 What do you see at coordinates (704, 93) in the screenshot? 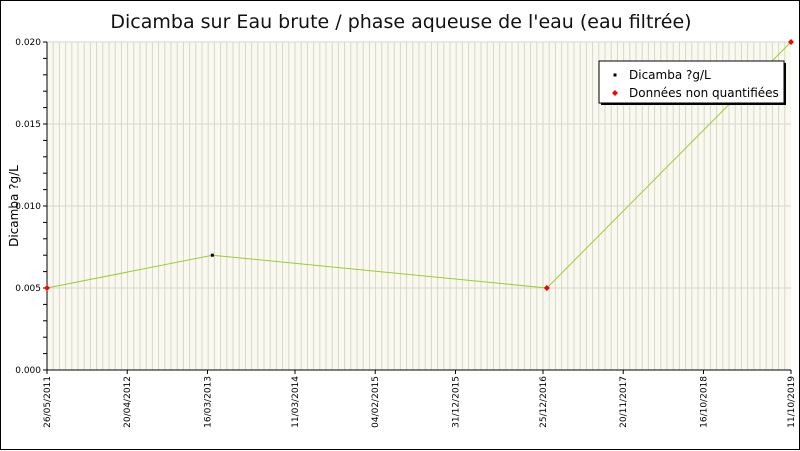
I see `legend-label: Données non quantifiées` at bounding box center [704, 93].